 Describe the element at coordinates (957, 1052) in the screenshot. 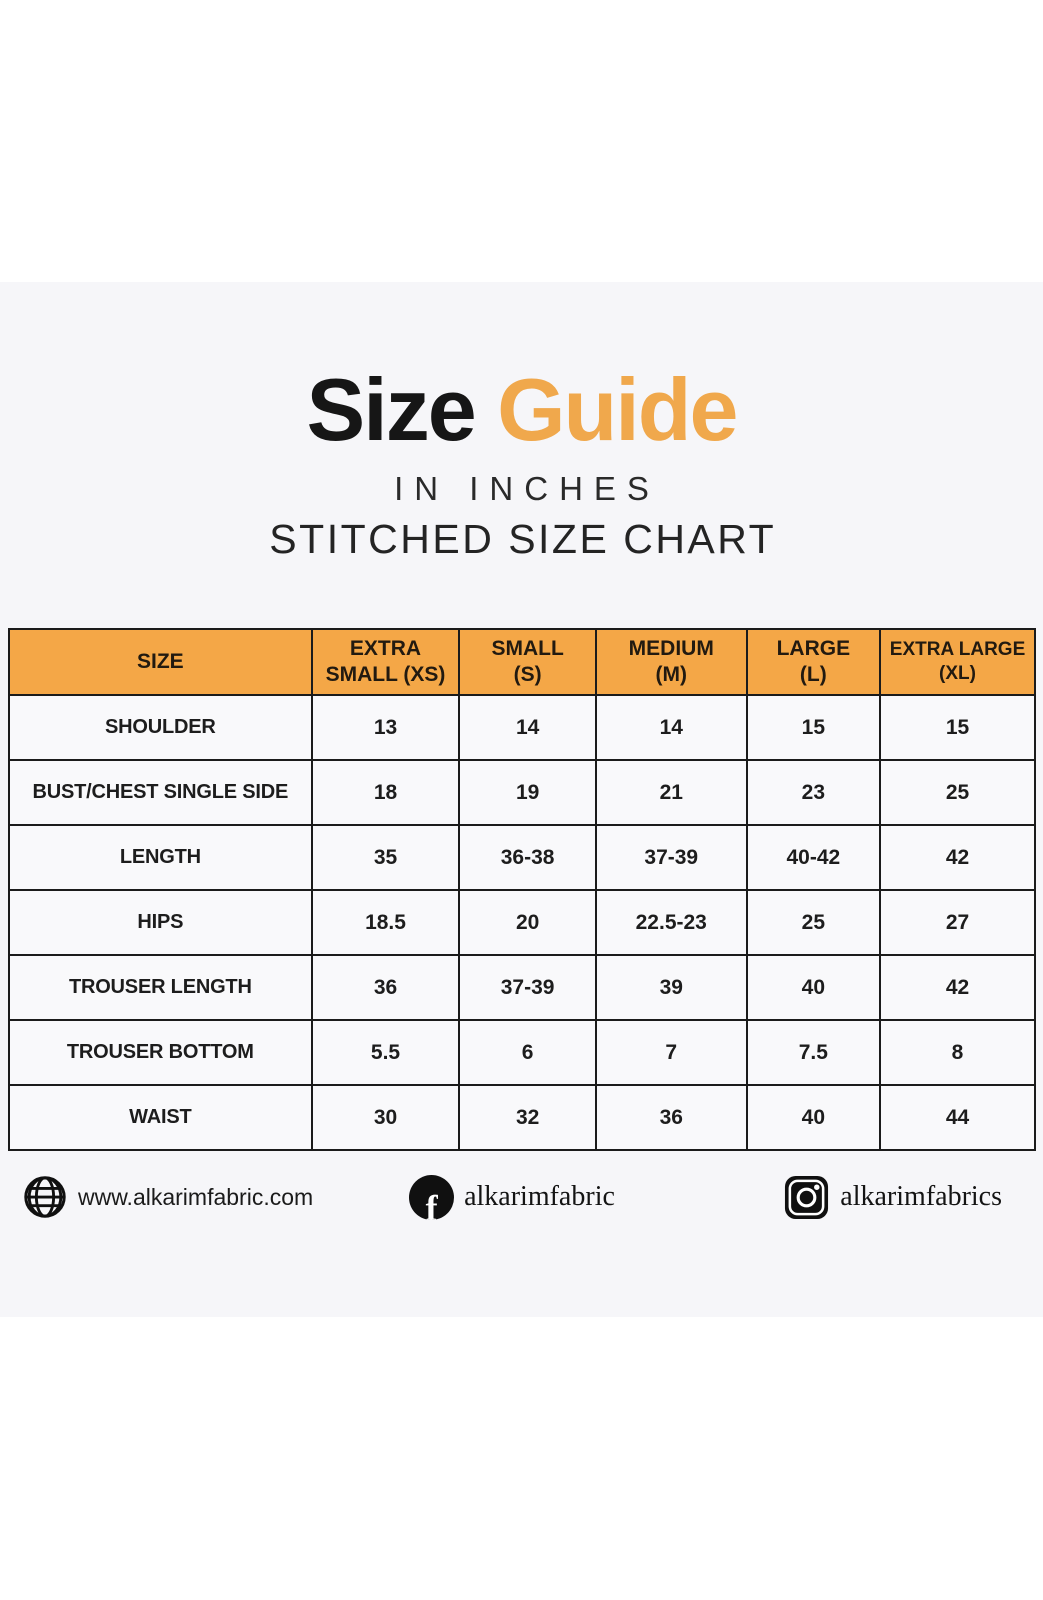

I see `size-value-cell: 8` at that location.